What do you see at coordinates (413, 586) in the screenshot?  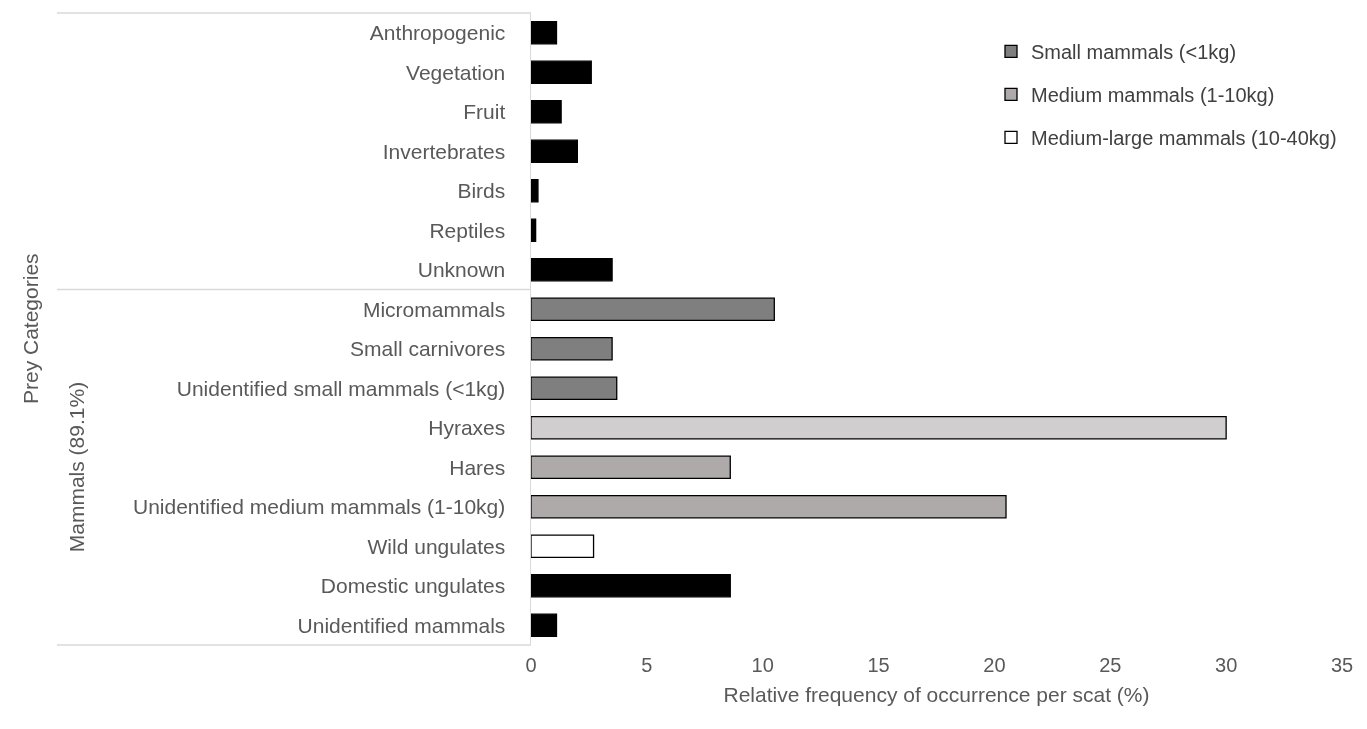 I see `y-tick-label: Domestic ungulates` at bounding box center [413, 586].